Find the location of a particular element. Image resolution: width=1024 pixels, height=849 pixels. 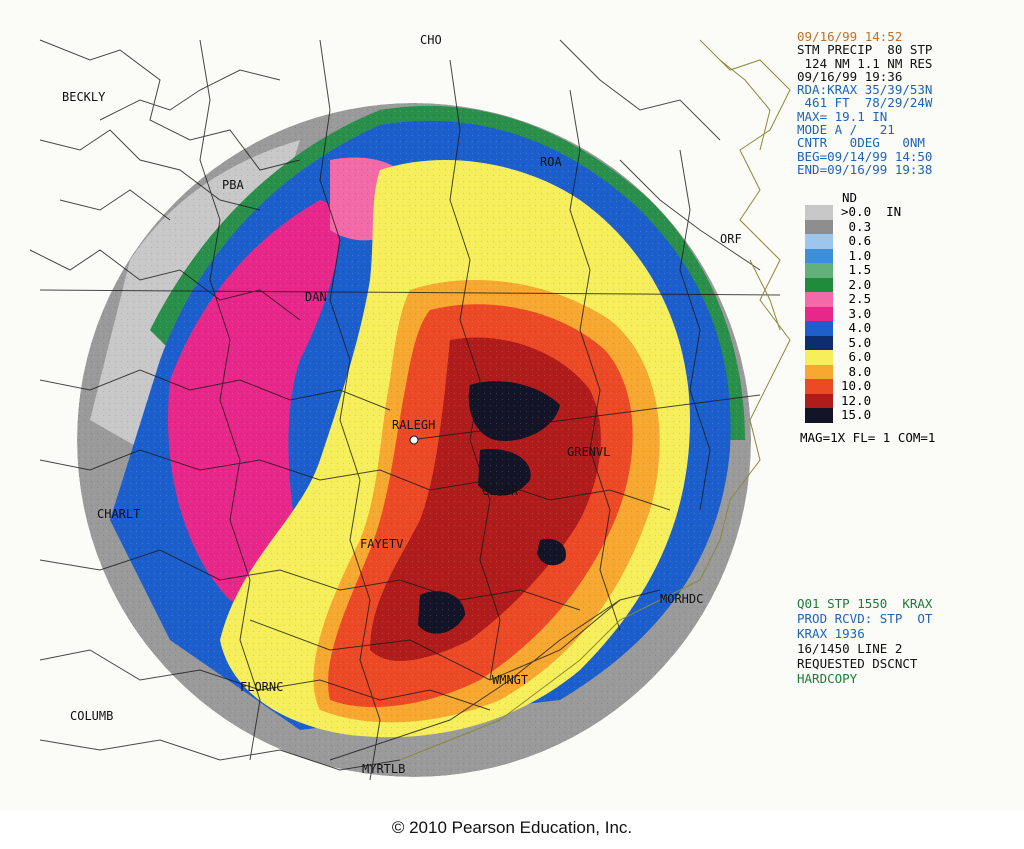

status-line: REQUESTED DSCNCT is located at coordinates (857, 663).